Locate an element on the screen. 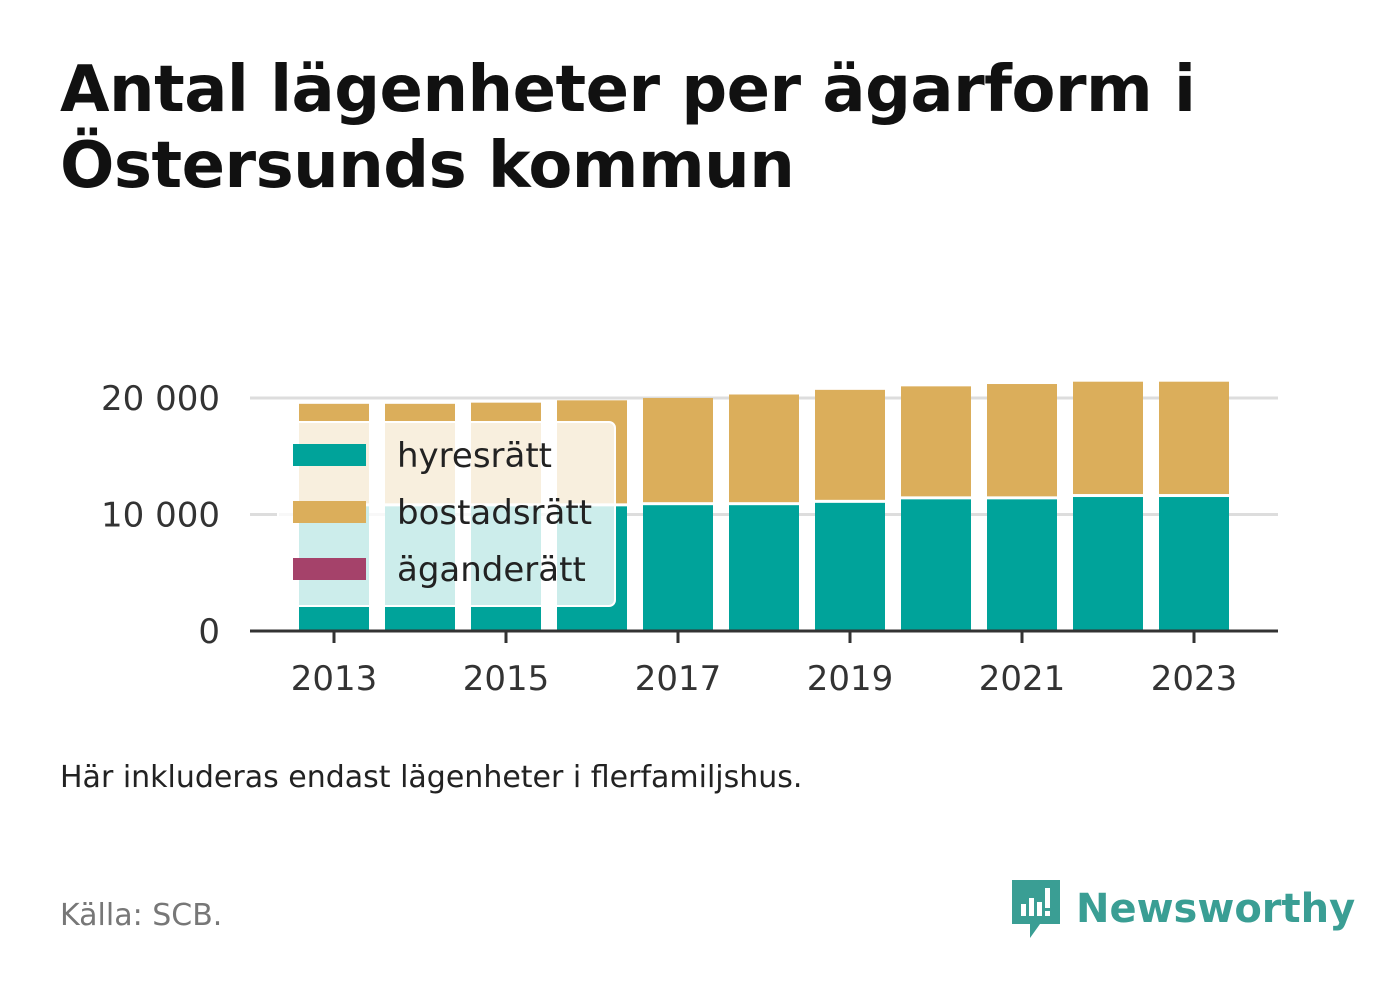  y-tick-label: 0 is located at coordinates (209, 632).